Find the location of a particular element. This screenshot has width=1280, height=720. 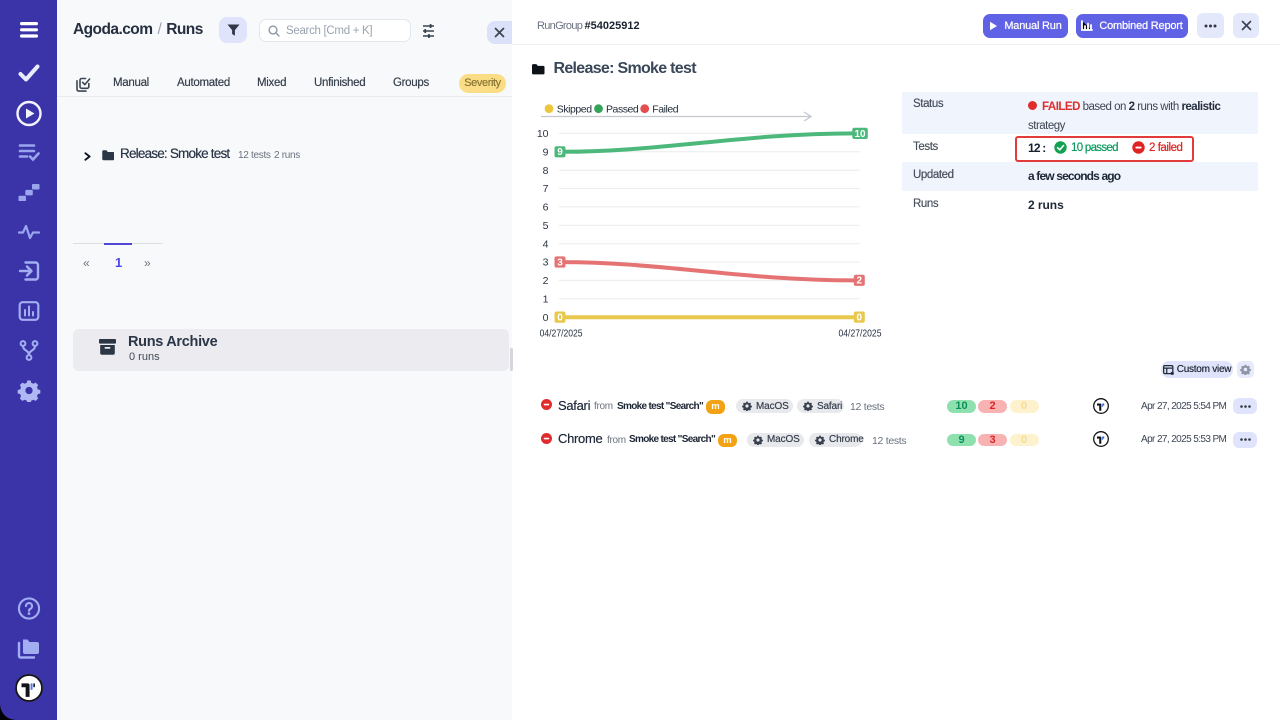

svg-text: 7 is located at coordinates (546, 189).